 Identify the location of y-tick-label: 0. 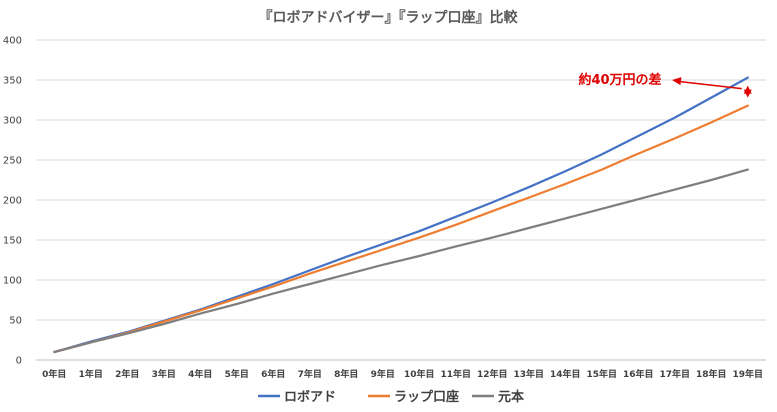
(19, 361).